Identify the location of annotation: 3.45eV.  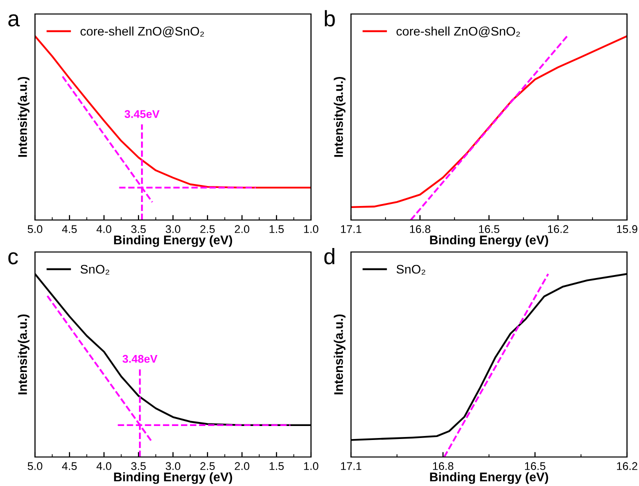
(142, 114).